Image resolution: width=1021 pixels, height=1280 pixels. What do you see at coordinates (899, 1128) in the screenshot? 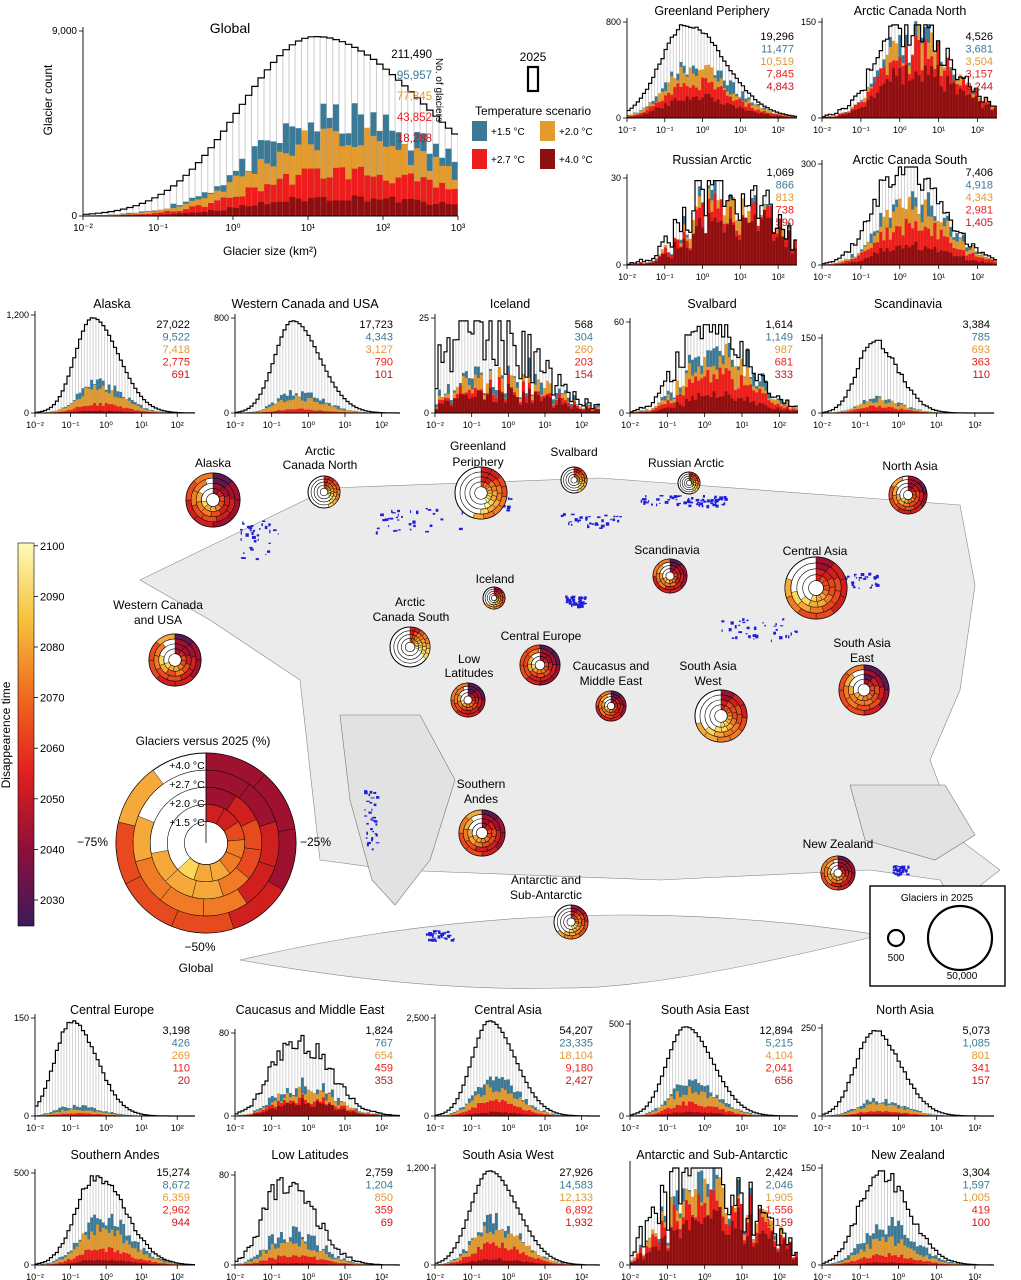
I see `x-tick-label: 10⁰` at bounding box center [899, 1128].